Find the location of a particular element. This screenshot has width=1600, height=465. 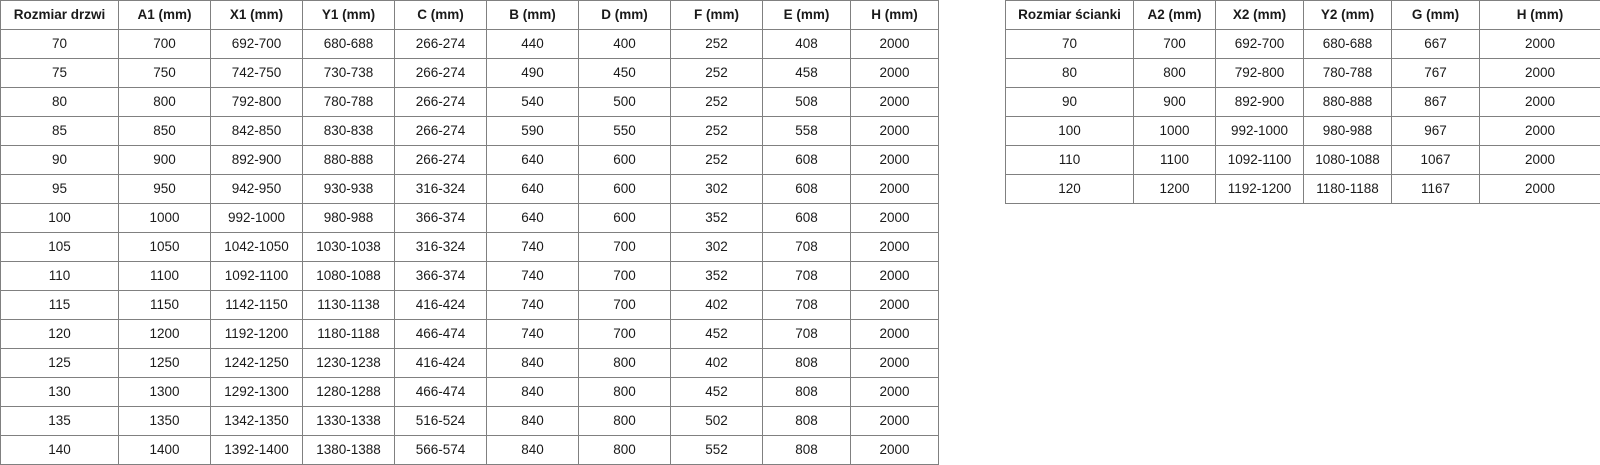

cell-x1: 692-700 is located at coordinates (257, 44).